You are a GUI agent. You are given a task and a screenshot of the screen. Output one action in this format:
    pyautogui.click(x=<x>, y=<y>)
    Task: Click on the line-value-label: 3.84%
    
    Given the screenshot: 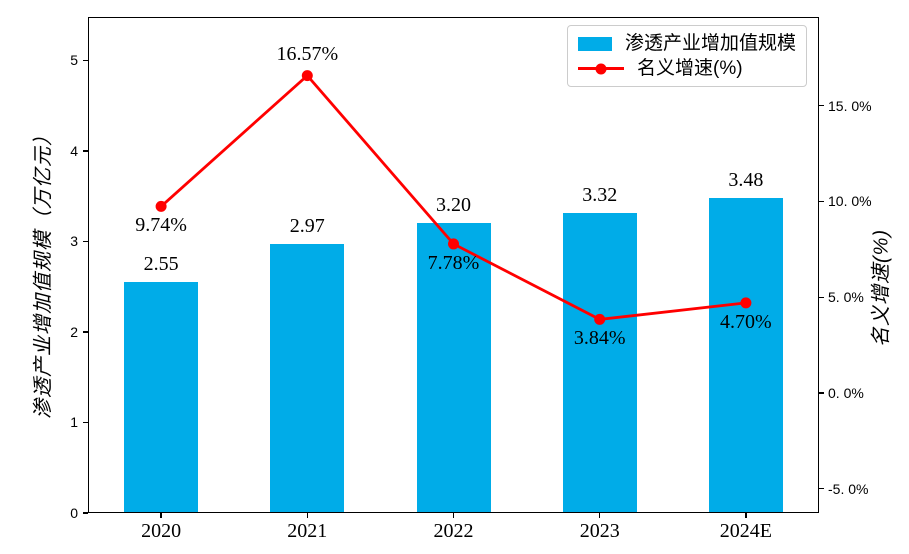 What is the action you would take?
    pyautogui.click(x=599, y=338)
    